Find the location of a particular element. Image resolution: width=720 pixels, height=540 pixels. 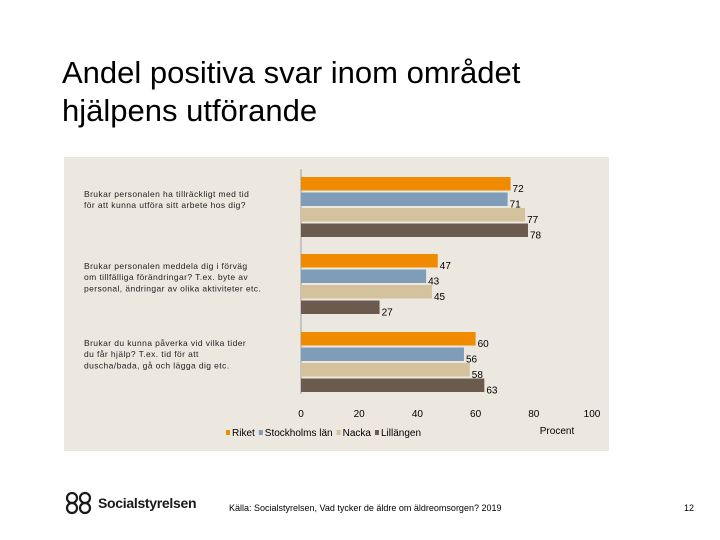

data-label: 63 is located at coordinates (492, 390).